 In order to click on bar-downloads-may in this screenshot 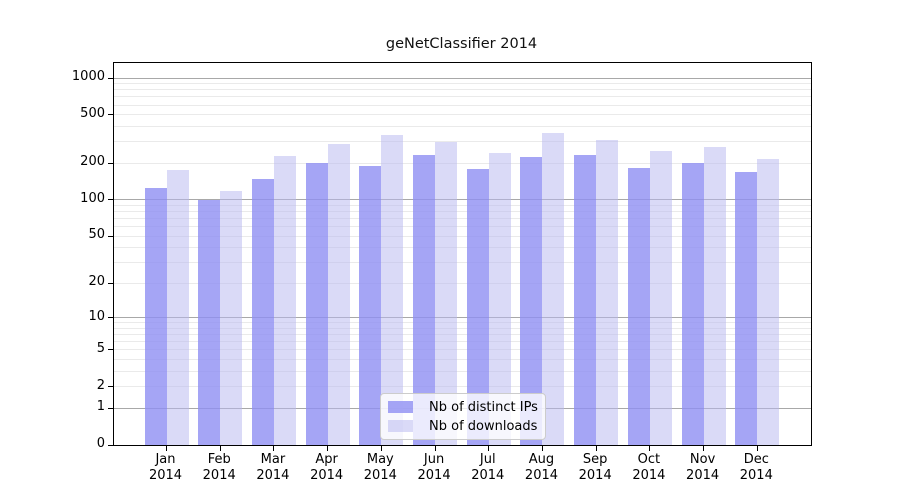, I will do `click(392, 289)`.